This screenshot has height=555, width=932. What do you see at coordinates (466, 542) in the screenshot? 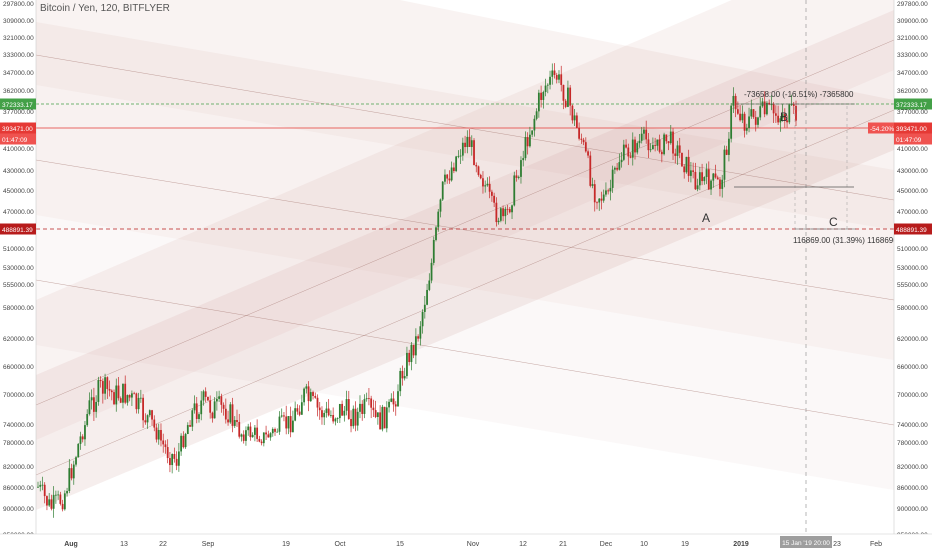
I see `x-axis-bg` at bounding box center [466, 542].